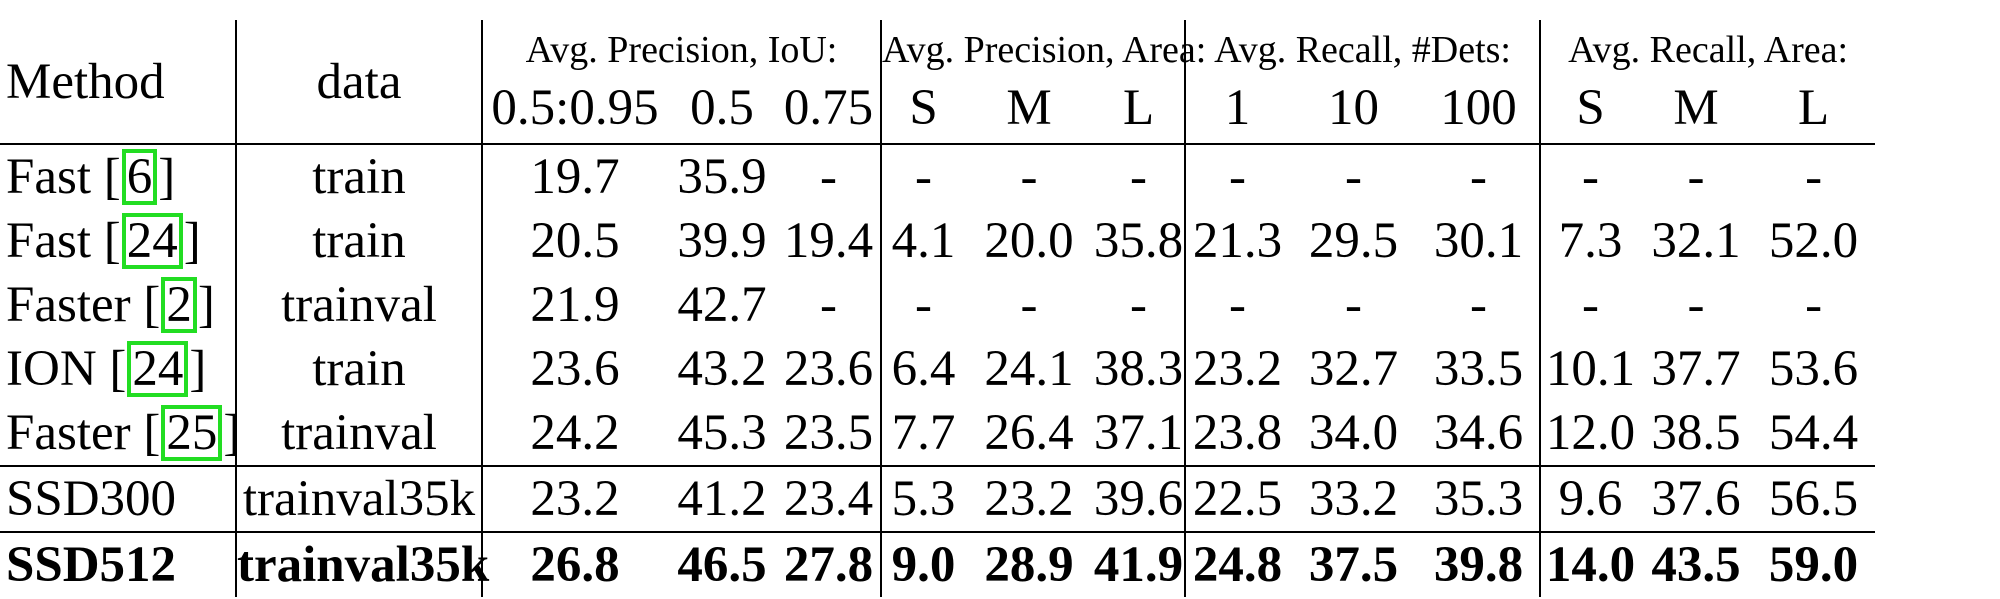 This screenshot has width=2000, height=599. I want to click on value-cell: 9.0, so click(923, 564).